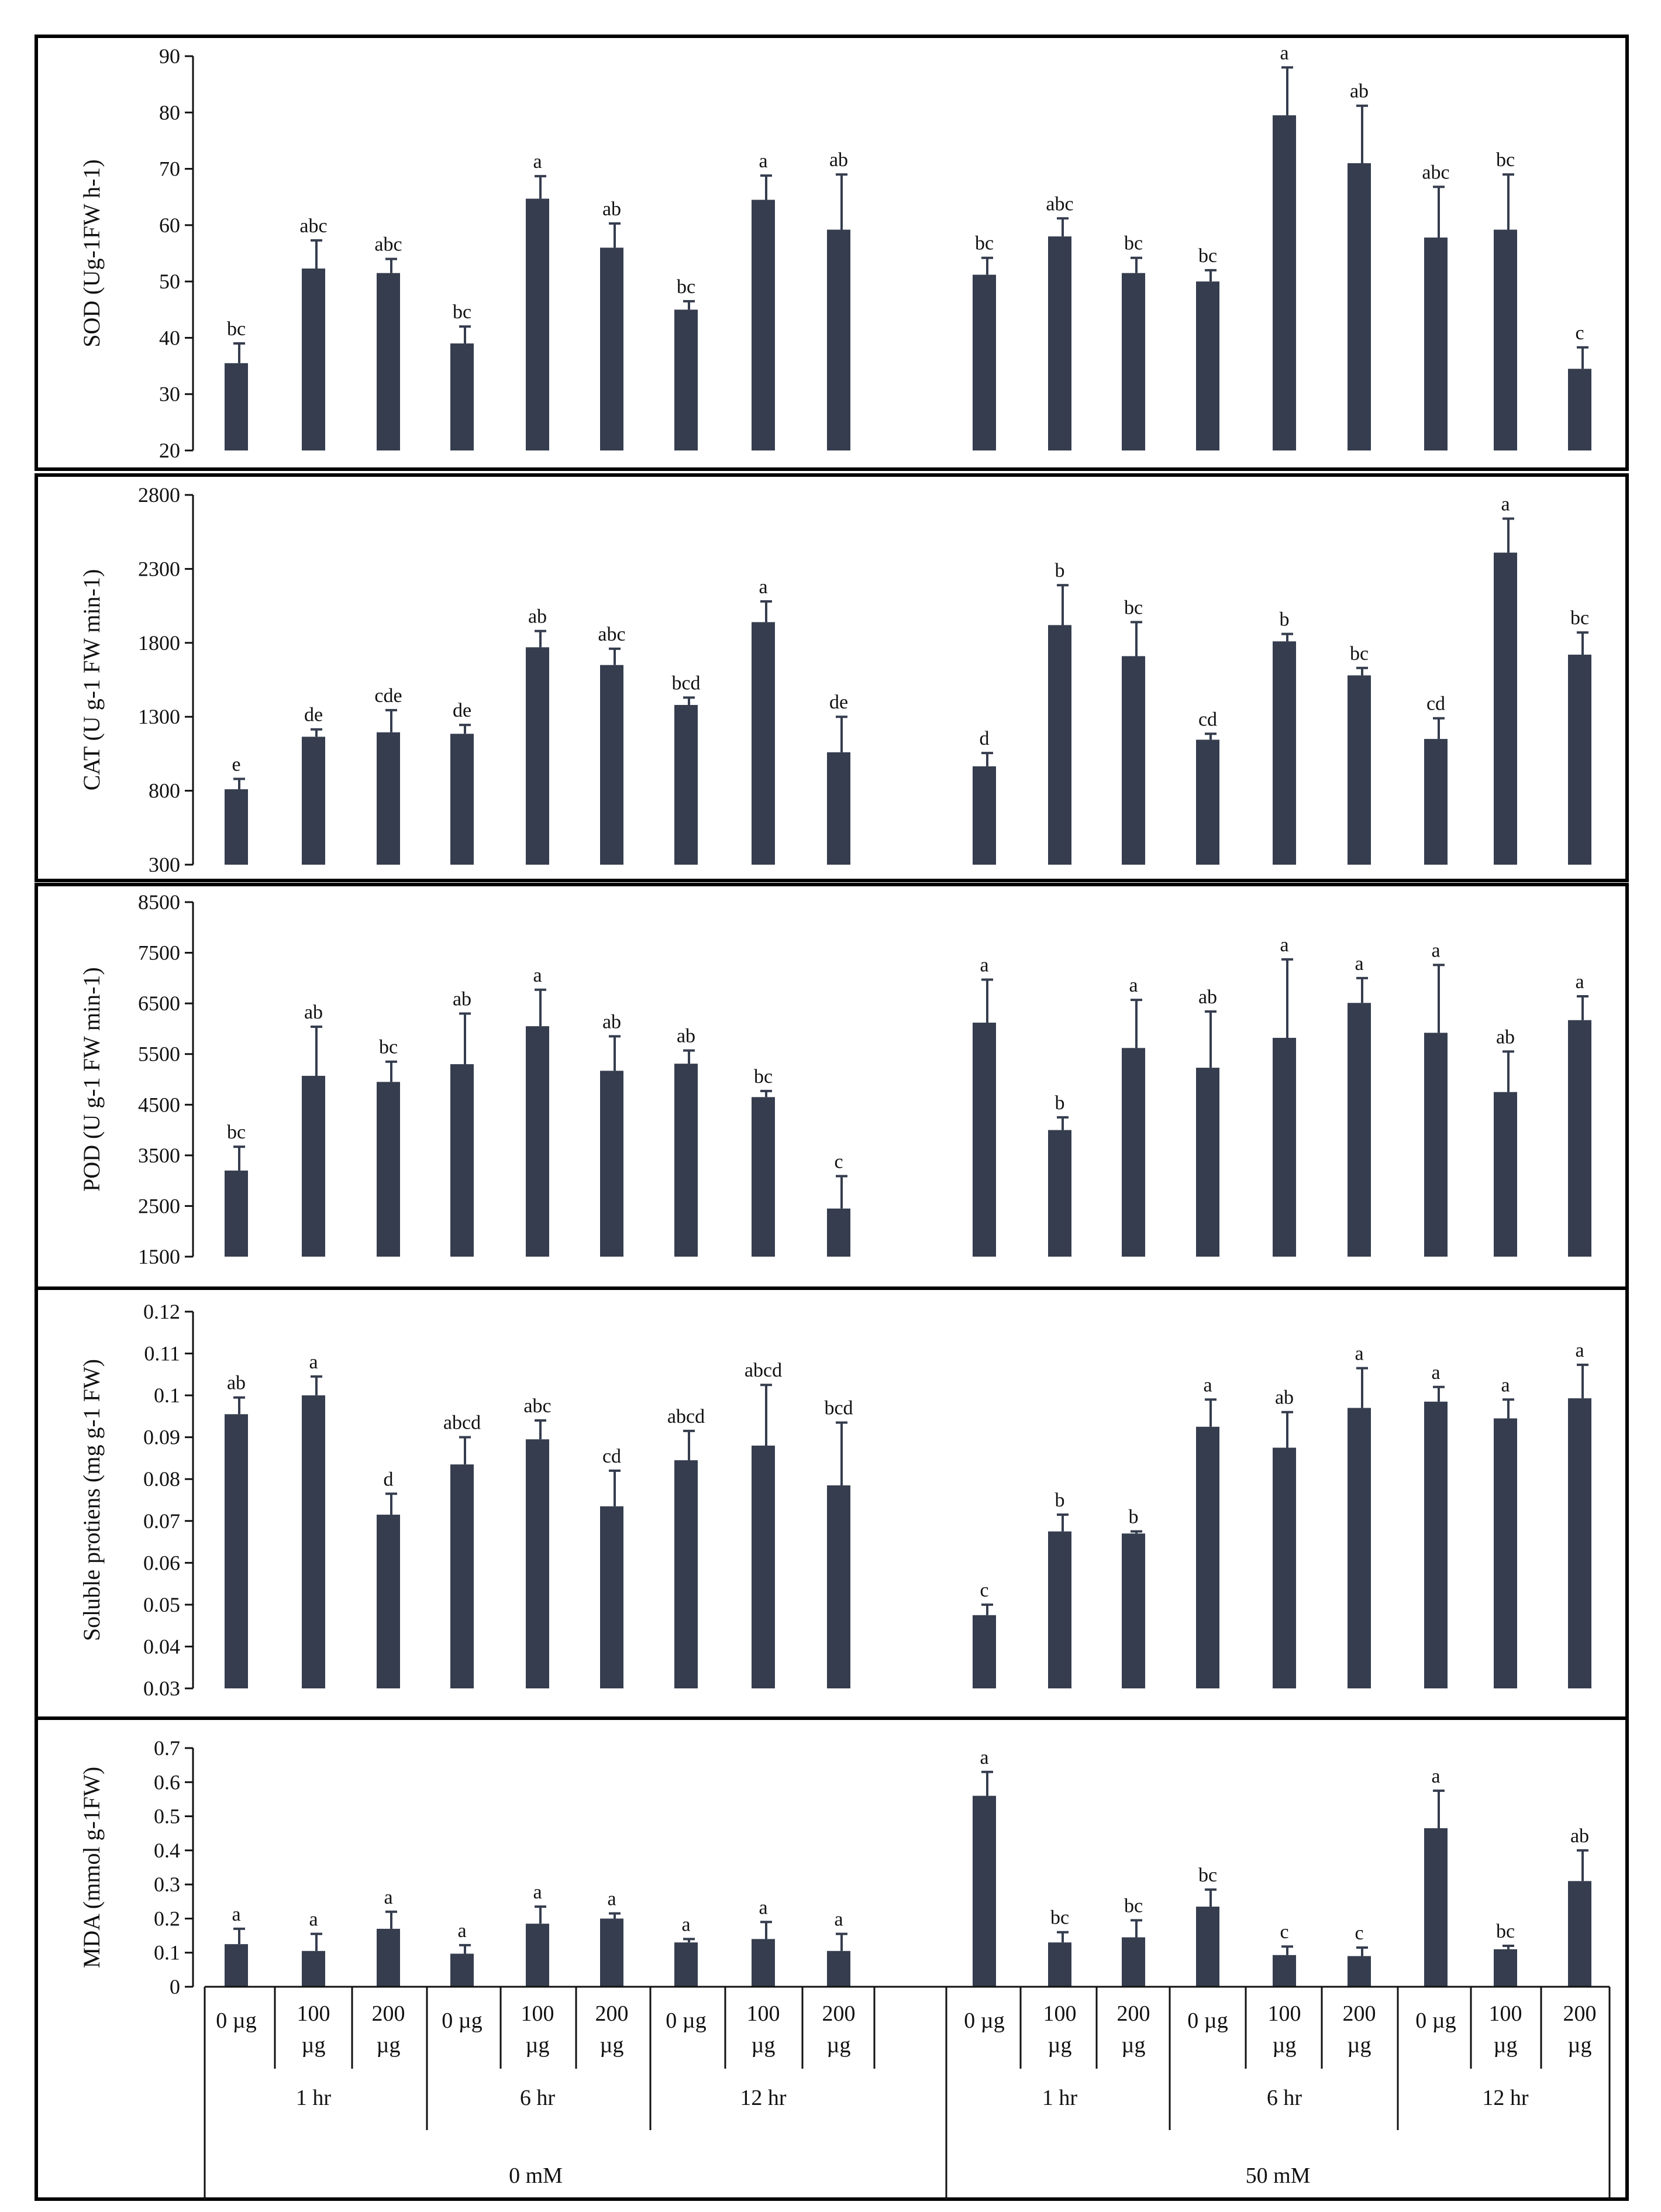 Image resolution: width=1661 pixels, height=2212 pixels. I want to click on panel-1-g1-b8-sig-label: a, so click(763, 161).